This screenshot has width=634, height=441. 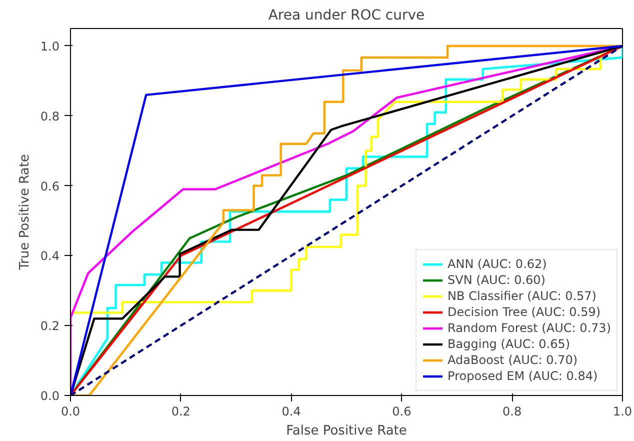 I want to click on chart-title: Area under ROC curve, so click(x=346, y=16).